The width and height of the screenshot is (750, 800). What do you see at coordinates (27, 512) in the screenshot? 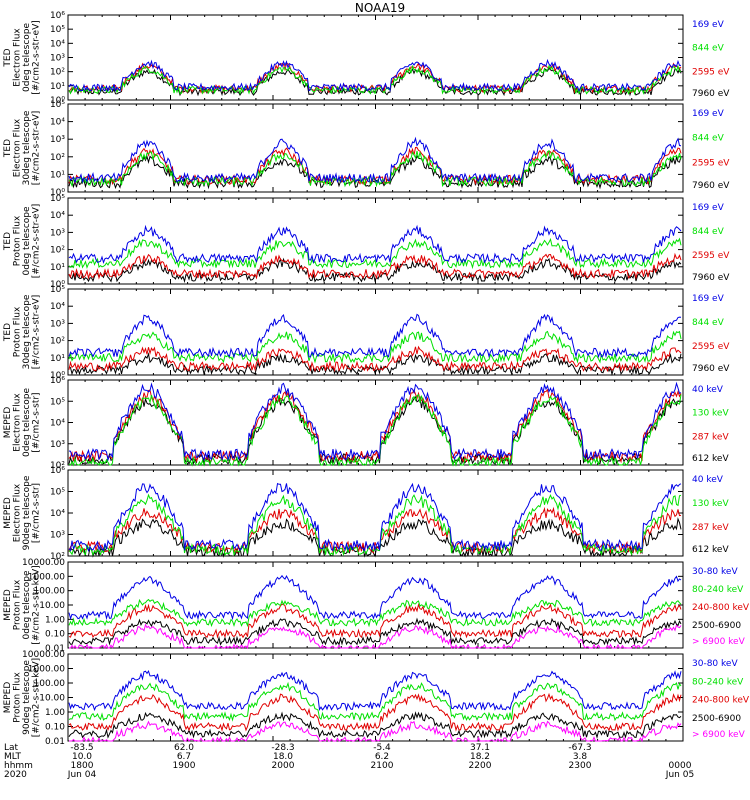
I see `y-axis-label-line: 90deg telescope` at bounding box center [27, 512].